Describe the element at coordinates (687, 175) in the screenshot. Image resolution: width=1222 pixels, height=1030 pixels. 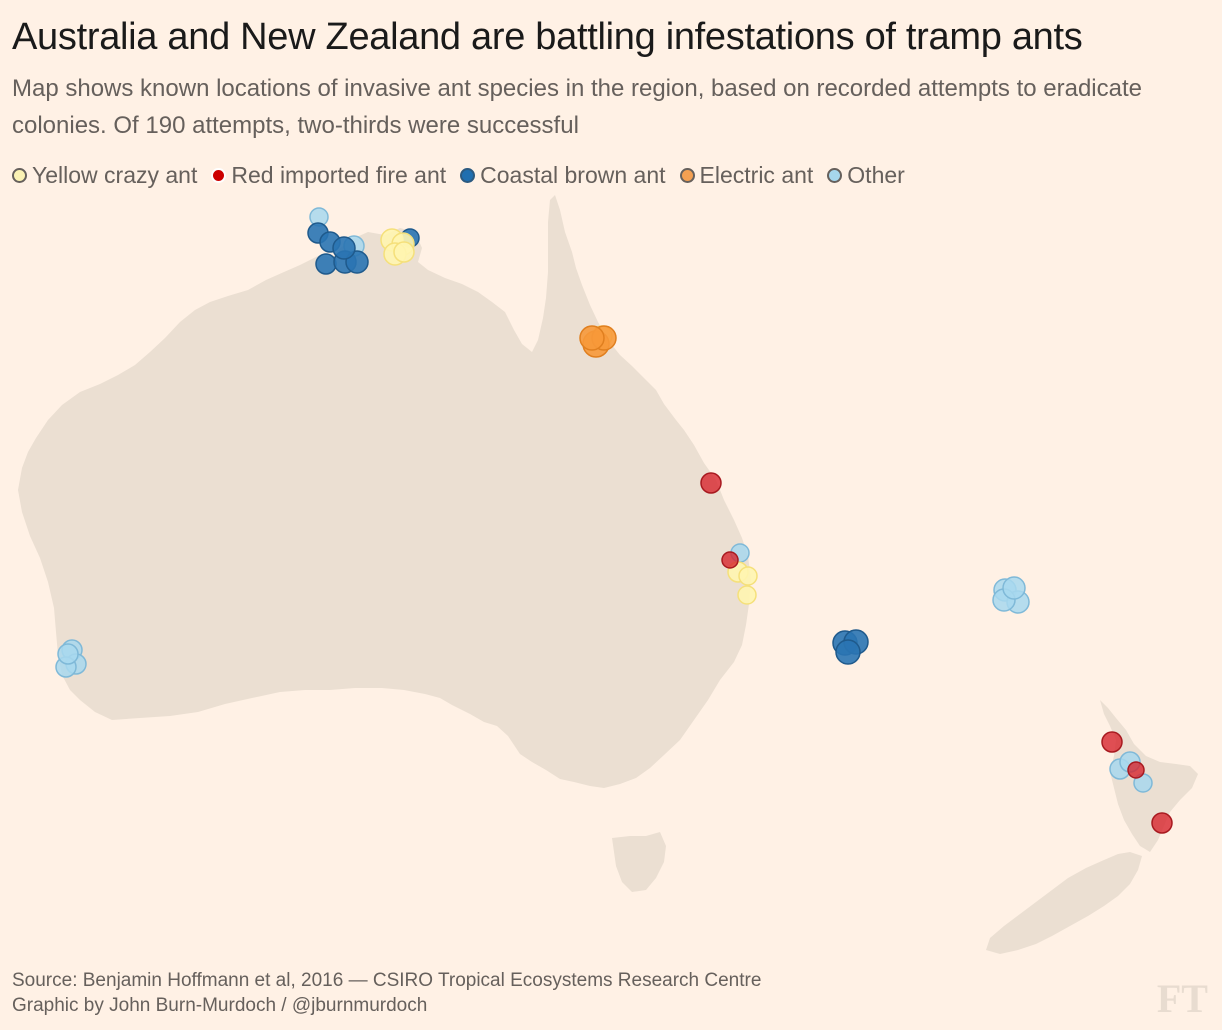
I see `legend-swatch-orange` at that location.